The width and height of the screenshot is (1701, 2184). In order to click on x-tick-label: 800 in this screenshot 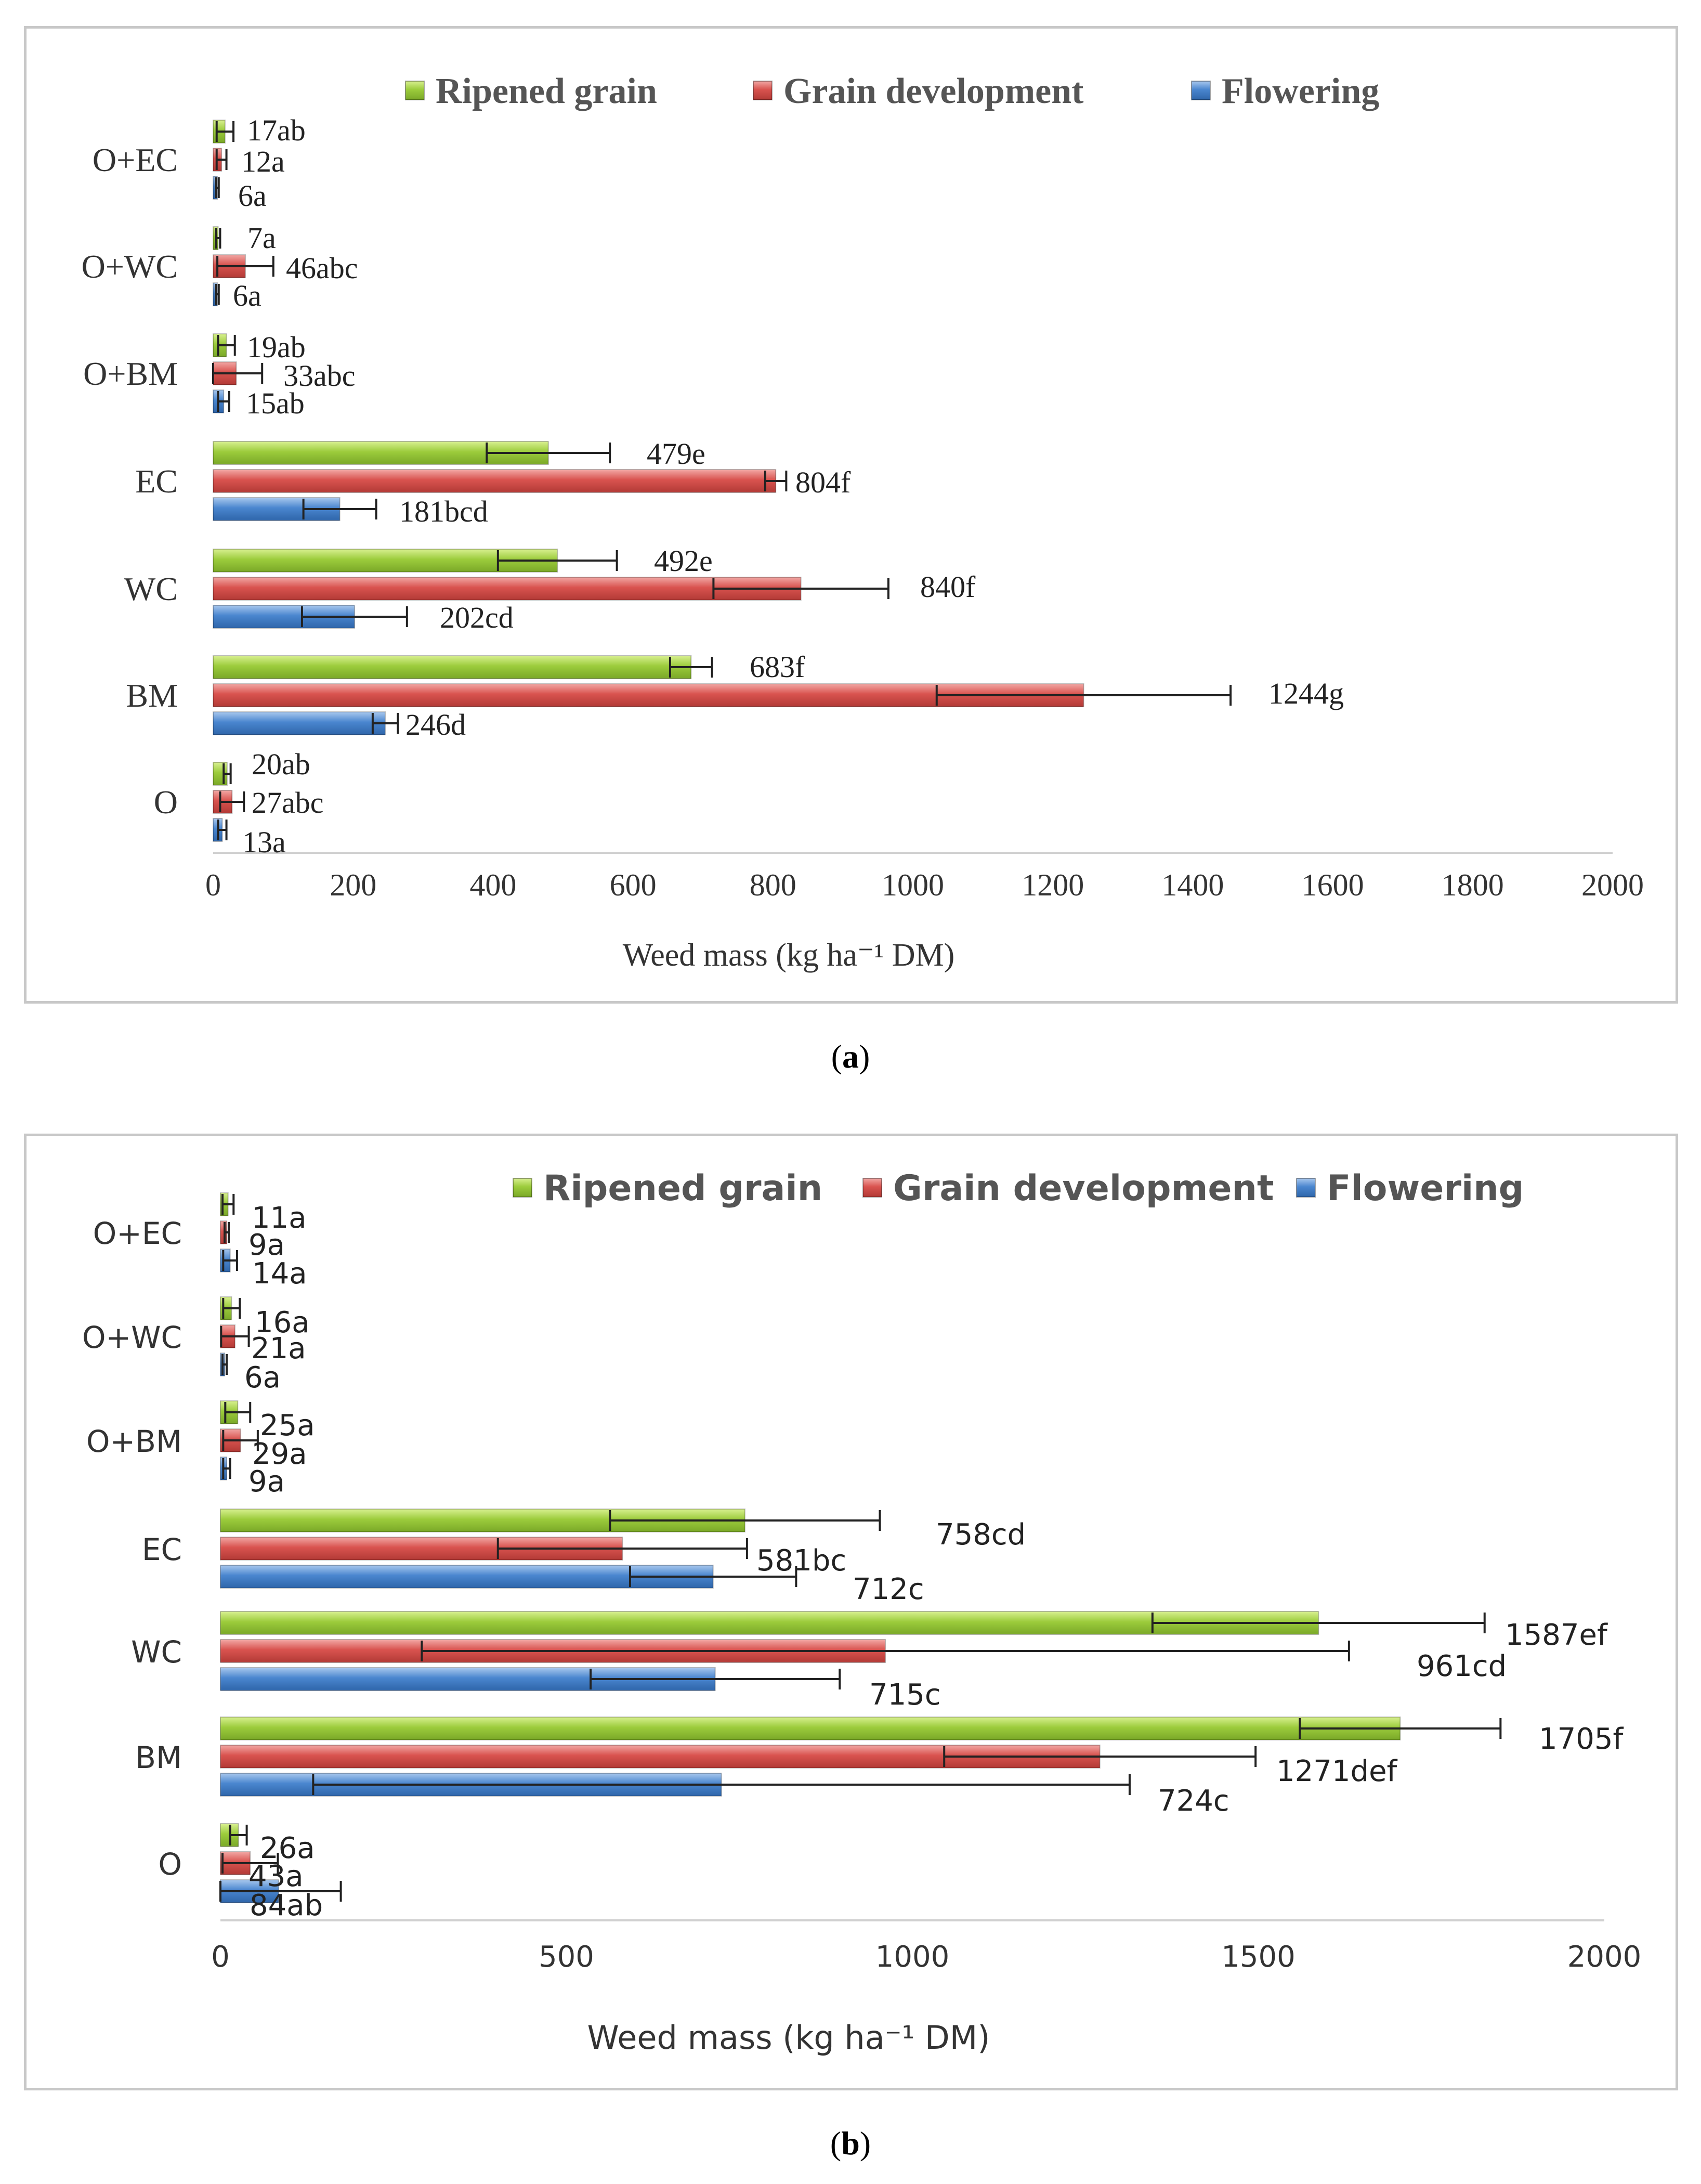, I will do `click(773, 885)`.